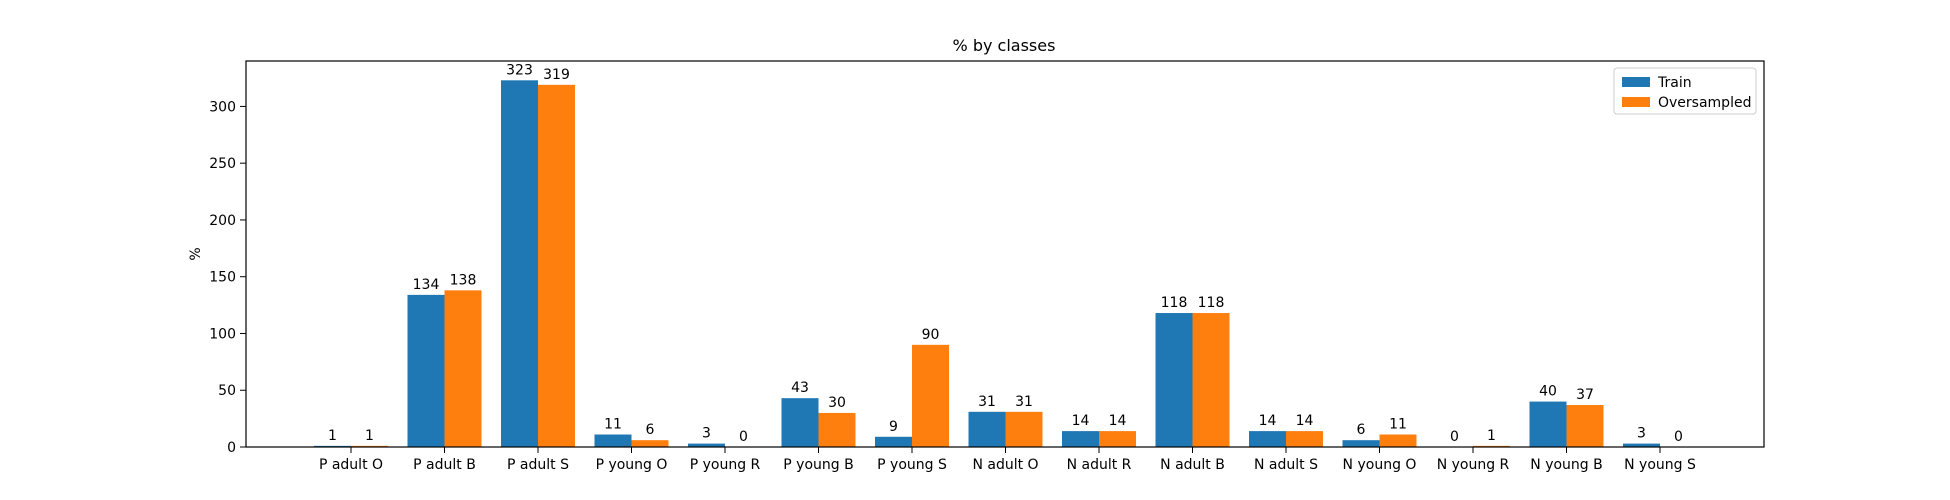  Describe the element at coordinates (196, 253) in the screenshot. I see `y-axis-label: %` at that location.